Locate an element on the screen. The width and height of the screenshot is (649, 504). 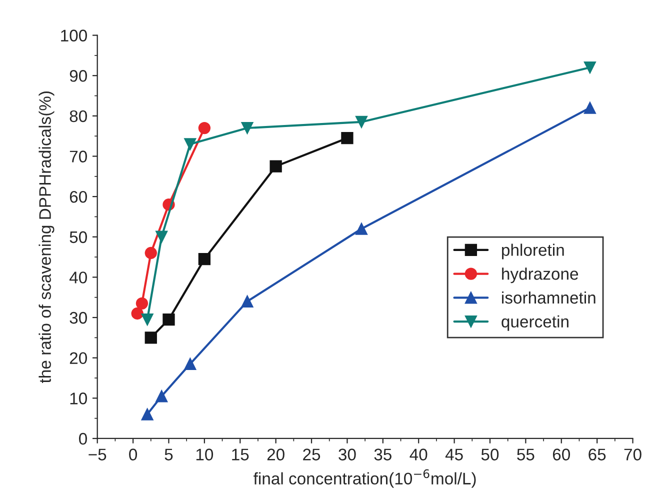
y-tick-label: 70 is located at coordinates (78, 156).